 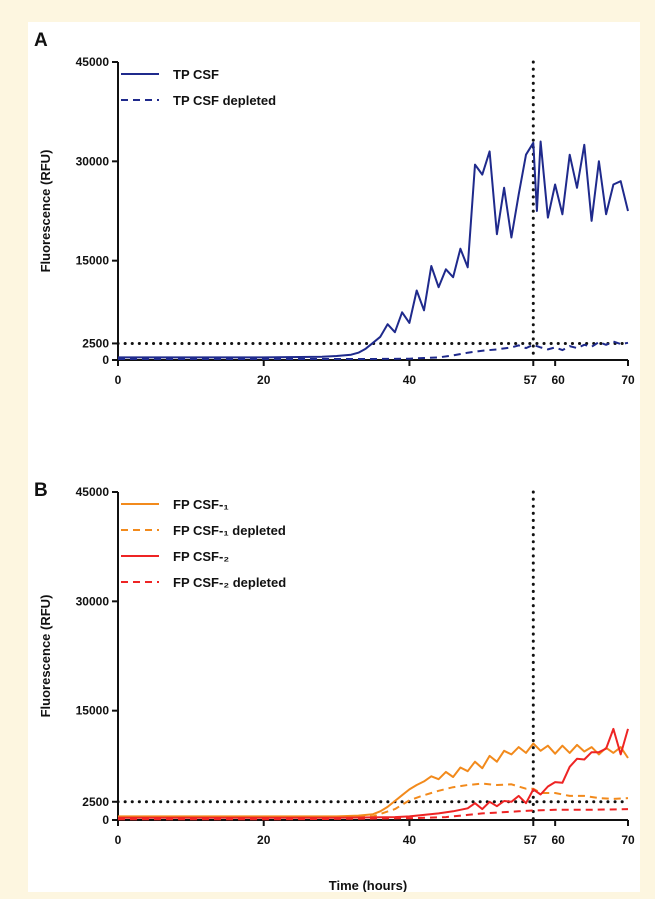 What do you see at coordinates (41, 490) in the screenshot?
I see `panel-letter: B` at bounding box center [41, 490].